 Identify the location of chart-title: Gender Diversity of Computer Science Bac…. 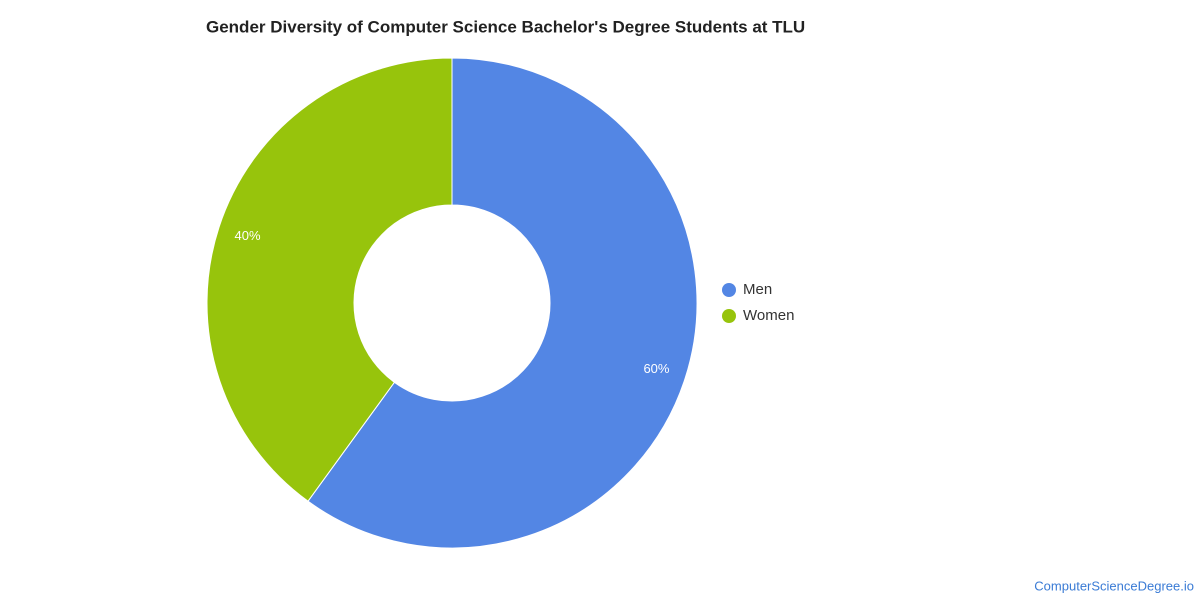
(505, 26).